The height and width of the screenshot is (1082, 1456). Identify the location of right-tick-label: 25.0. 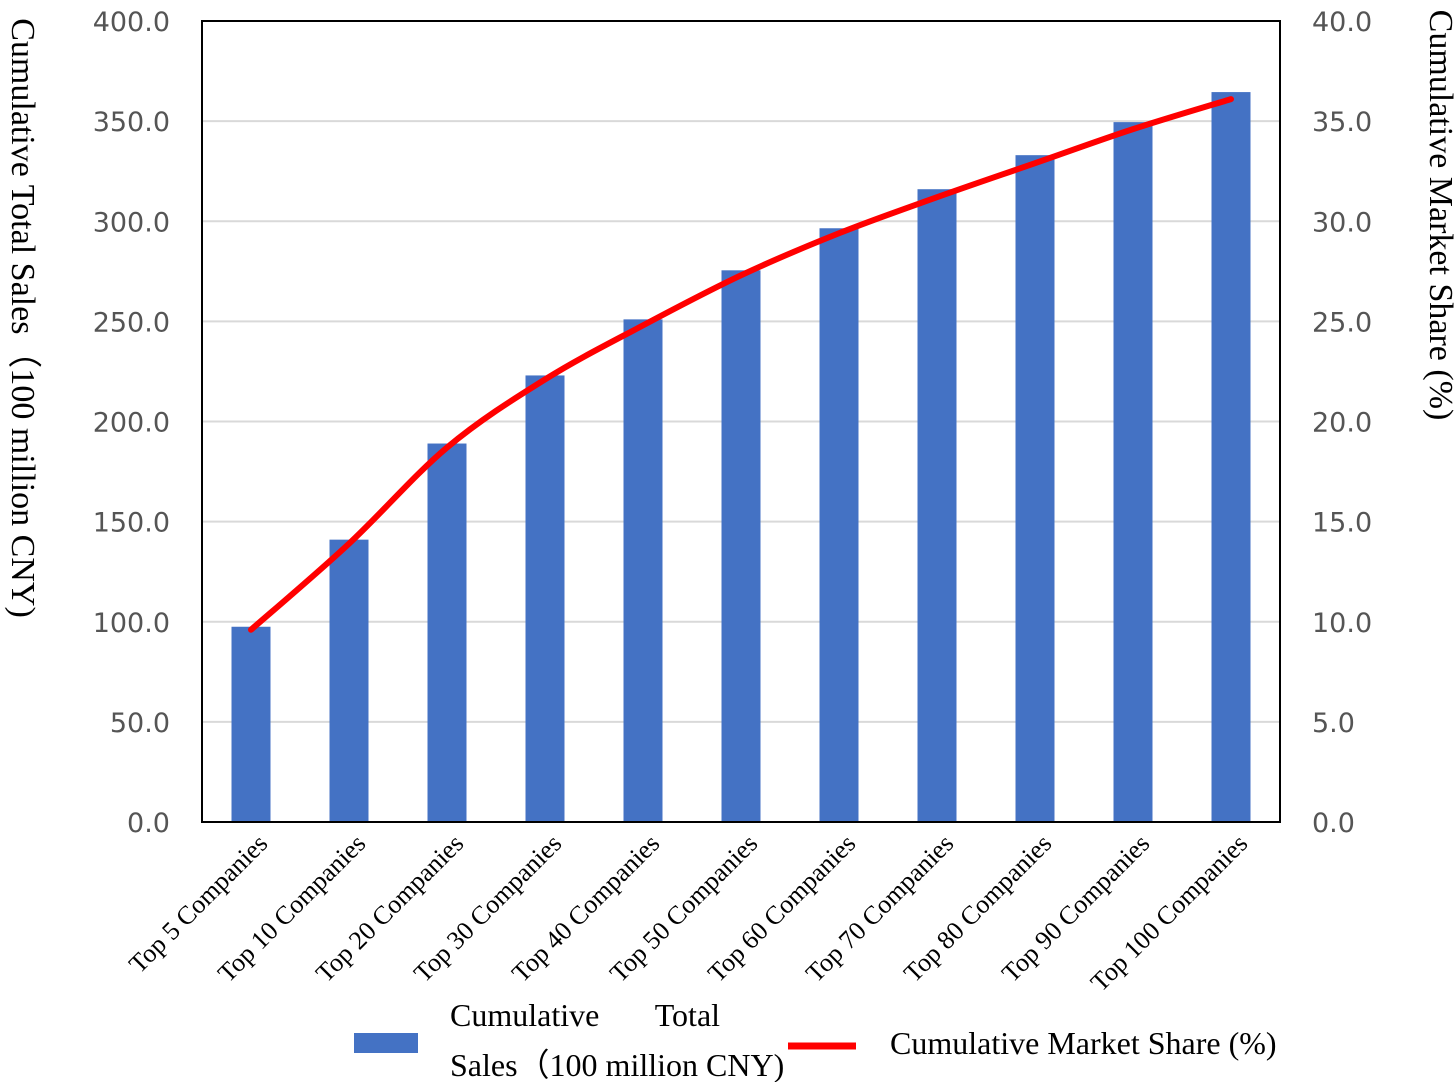
(1342, 322).